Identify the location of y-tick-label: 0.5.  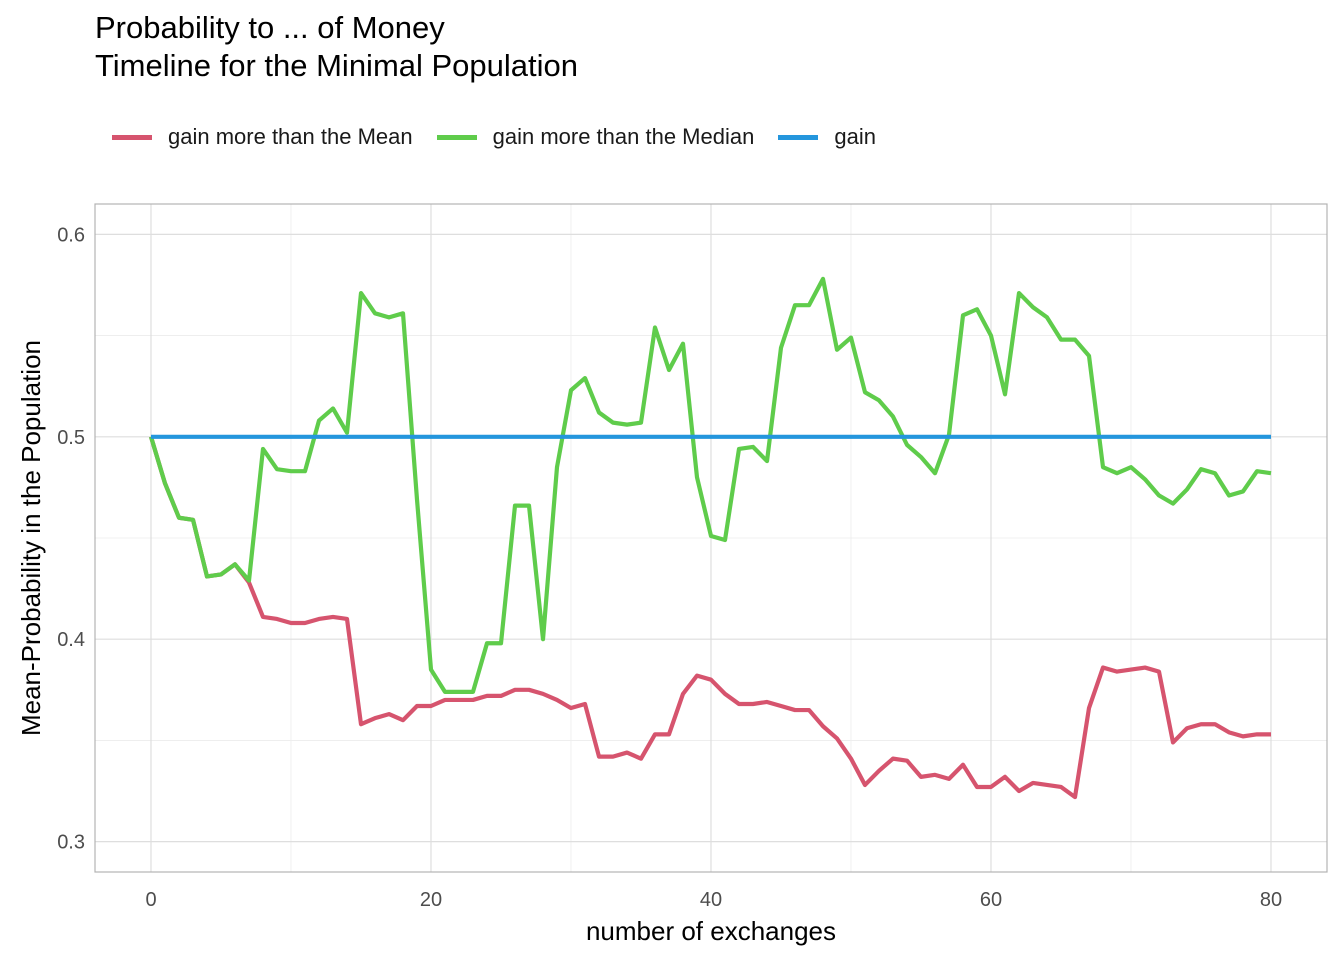
(71, 438).